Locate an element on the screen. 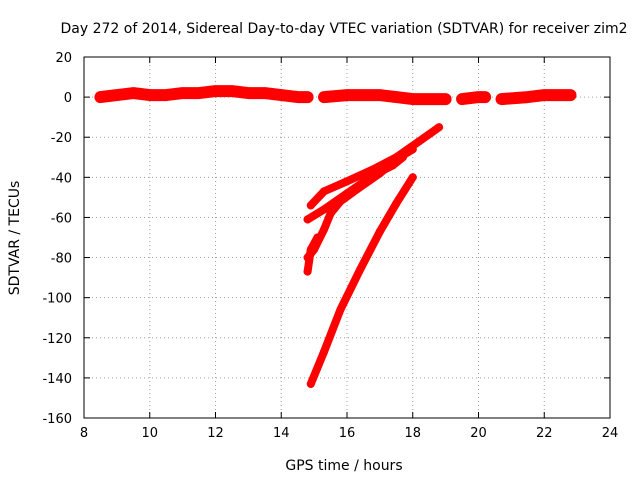  y-tick-label: -160 is located at coordinates (57, 419).